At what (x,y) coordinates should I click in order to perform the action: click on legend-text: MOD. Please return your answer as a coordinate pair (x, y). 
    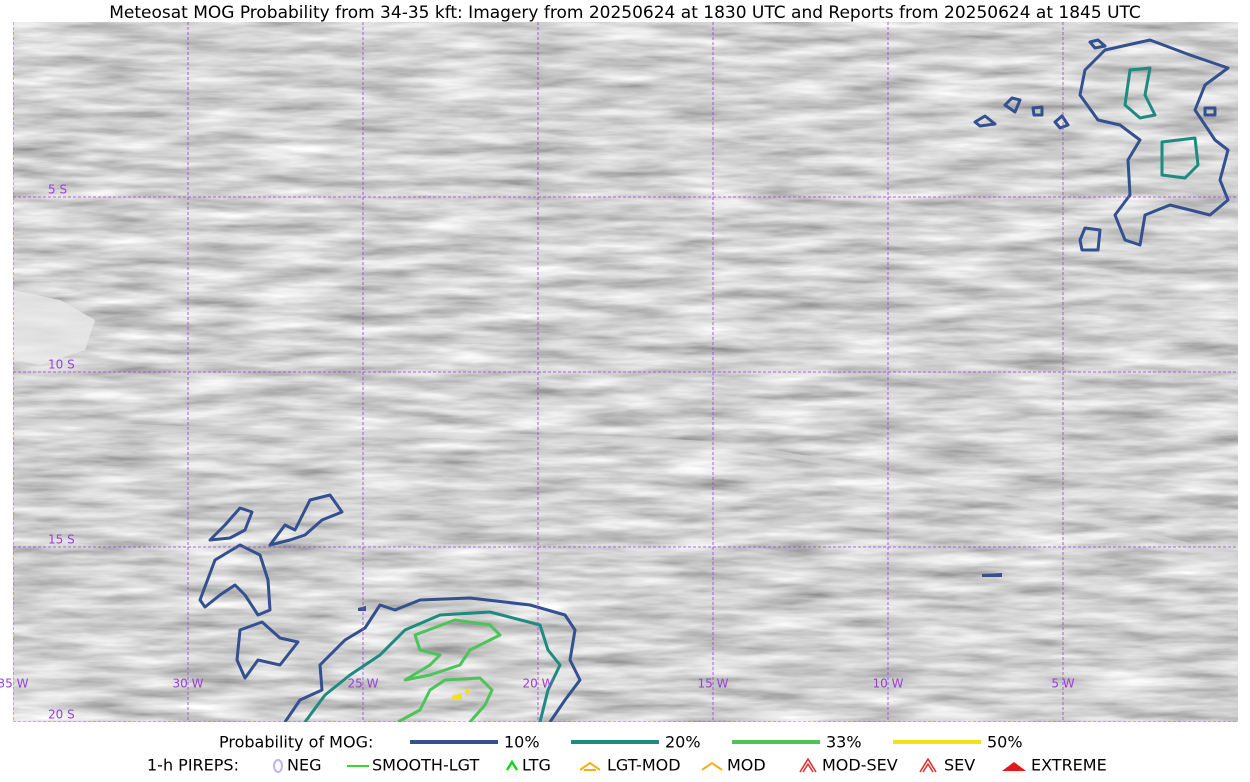
    Looking at the image, I should click on (746, 765).